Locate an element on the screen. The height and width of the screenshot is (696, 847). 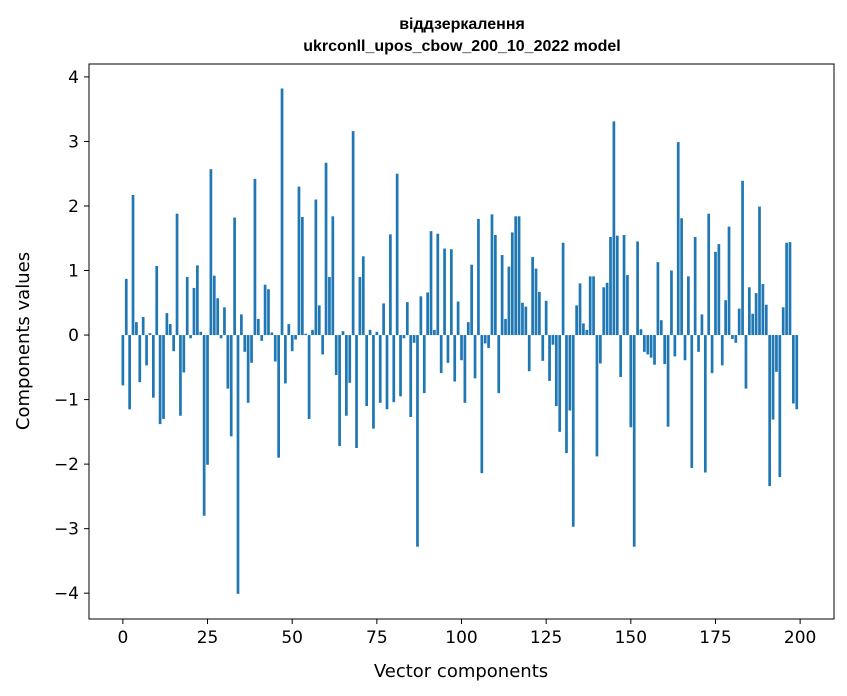
chart-title-line1: віддзеркалення is located at coordinates (462, 24).